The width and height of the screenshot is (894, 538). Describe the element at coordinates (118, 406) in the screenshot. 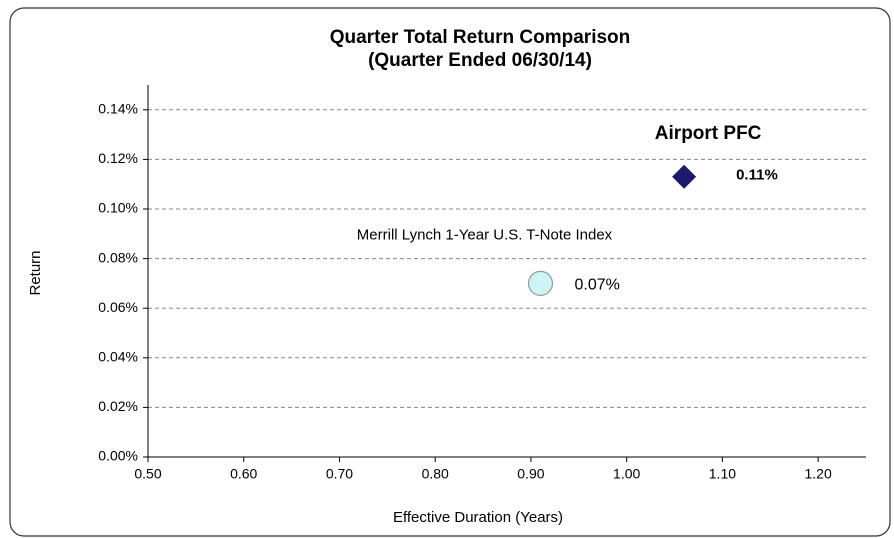

I see `y-tick-label: 0.02%` at that location.